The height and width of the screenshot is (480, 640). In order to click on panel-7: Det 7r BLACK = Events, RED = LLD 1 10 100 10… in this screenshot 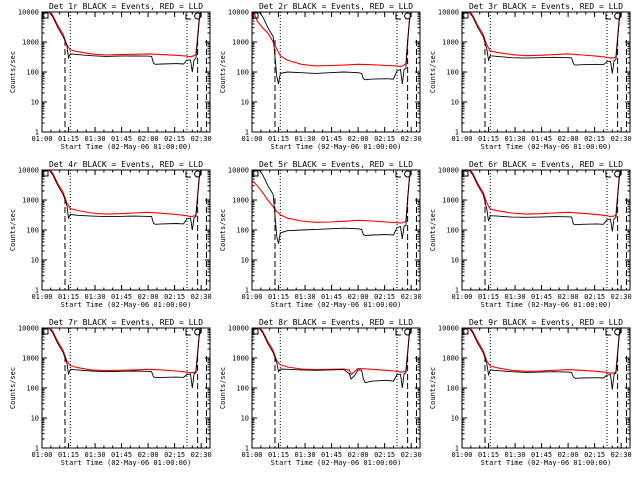, I will do `click(110, 392)`.